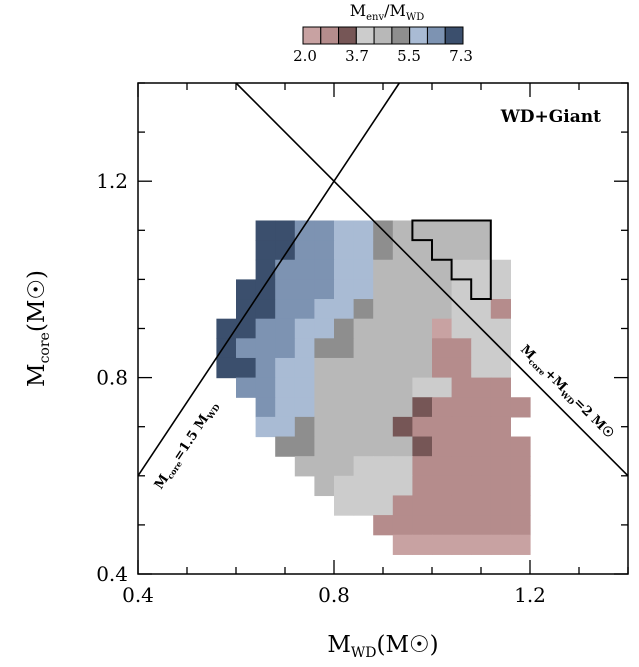 The image size is (639, 667). Describe the element at coordinates (112, 181) in the screenshot. I see `y-tick-label: 1.2` at that location.